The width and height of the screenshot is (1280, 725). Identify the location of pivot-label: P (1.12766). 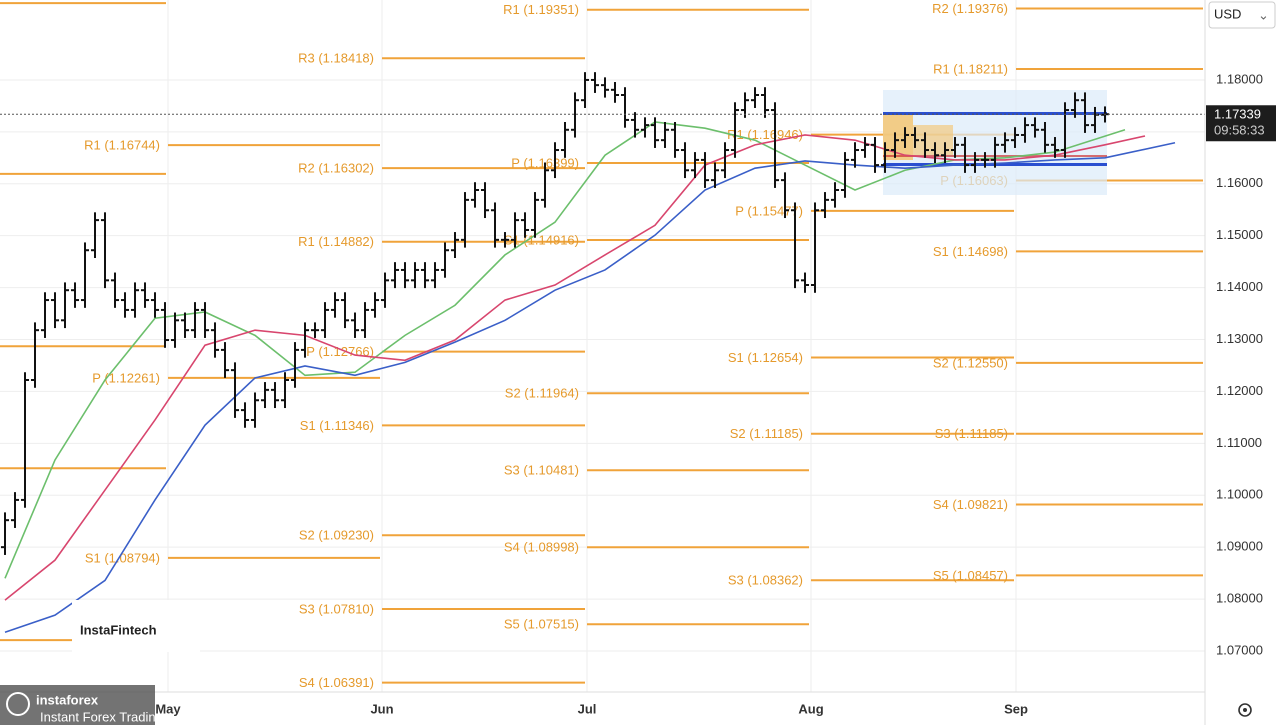
(340, 351).